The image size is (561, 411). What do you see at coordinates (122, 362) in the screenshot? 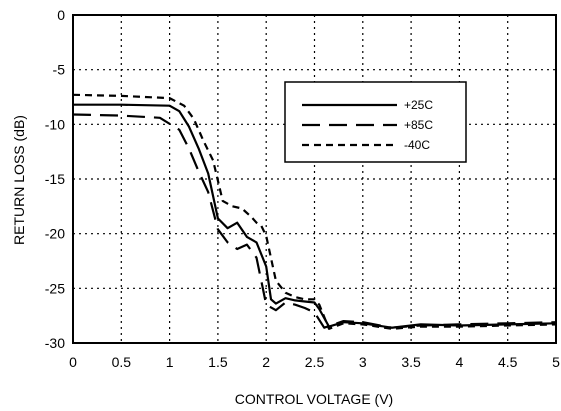
I see `x-tick-label: 0.5` at bounding box center [122, 362].